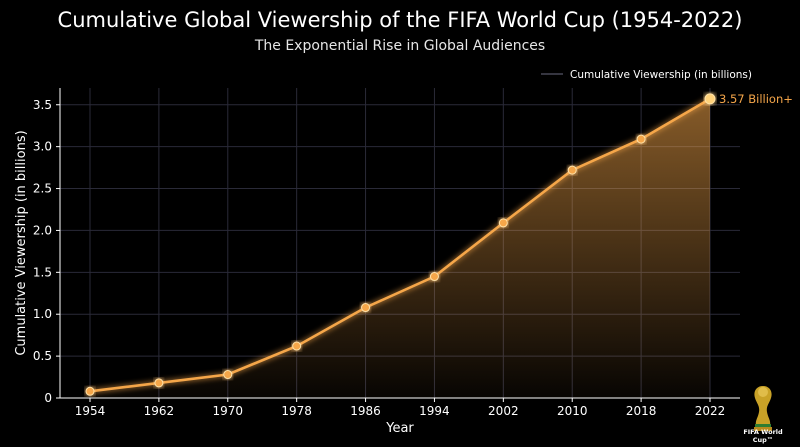  Describe the element at coordinates (641, 411) in the screenshot. I see `x-tick-label: 2018` at that location.